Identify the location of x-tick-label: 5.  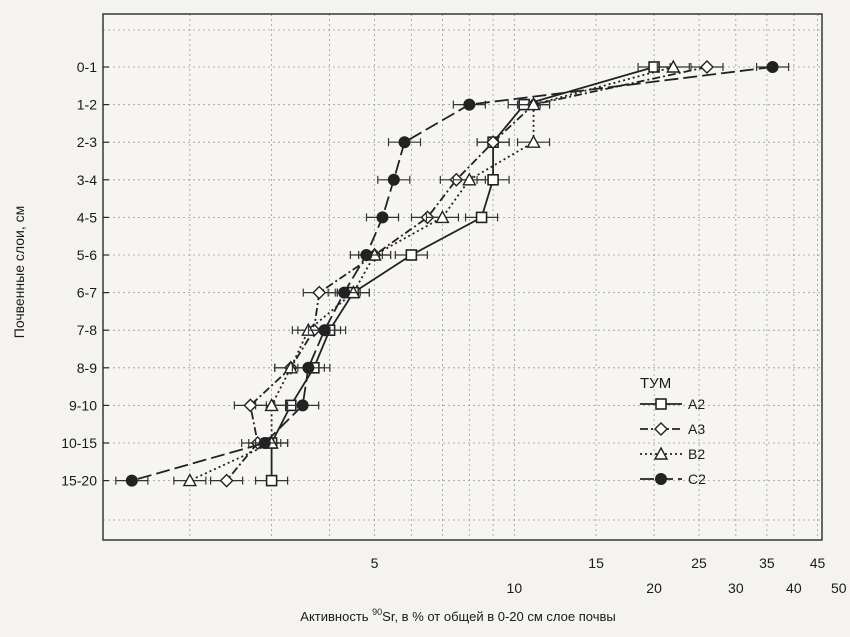
(375, 563).